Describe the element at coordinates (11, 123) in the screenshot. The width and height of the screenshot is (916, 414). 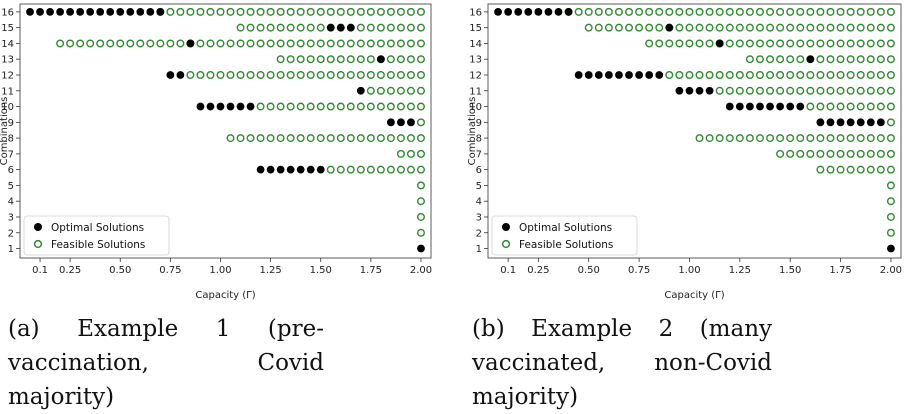
I see `y-tick-label: 9` at that location.